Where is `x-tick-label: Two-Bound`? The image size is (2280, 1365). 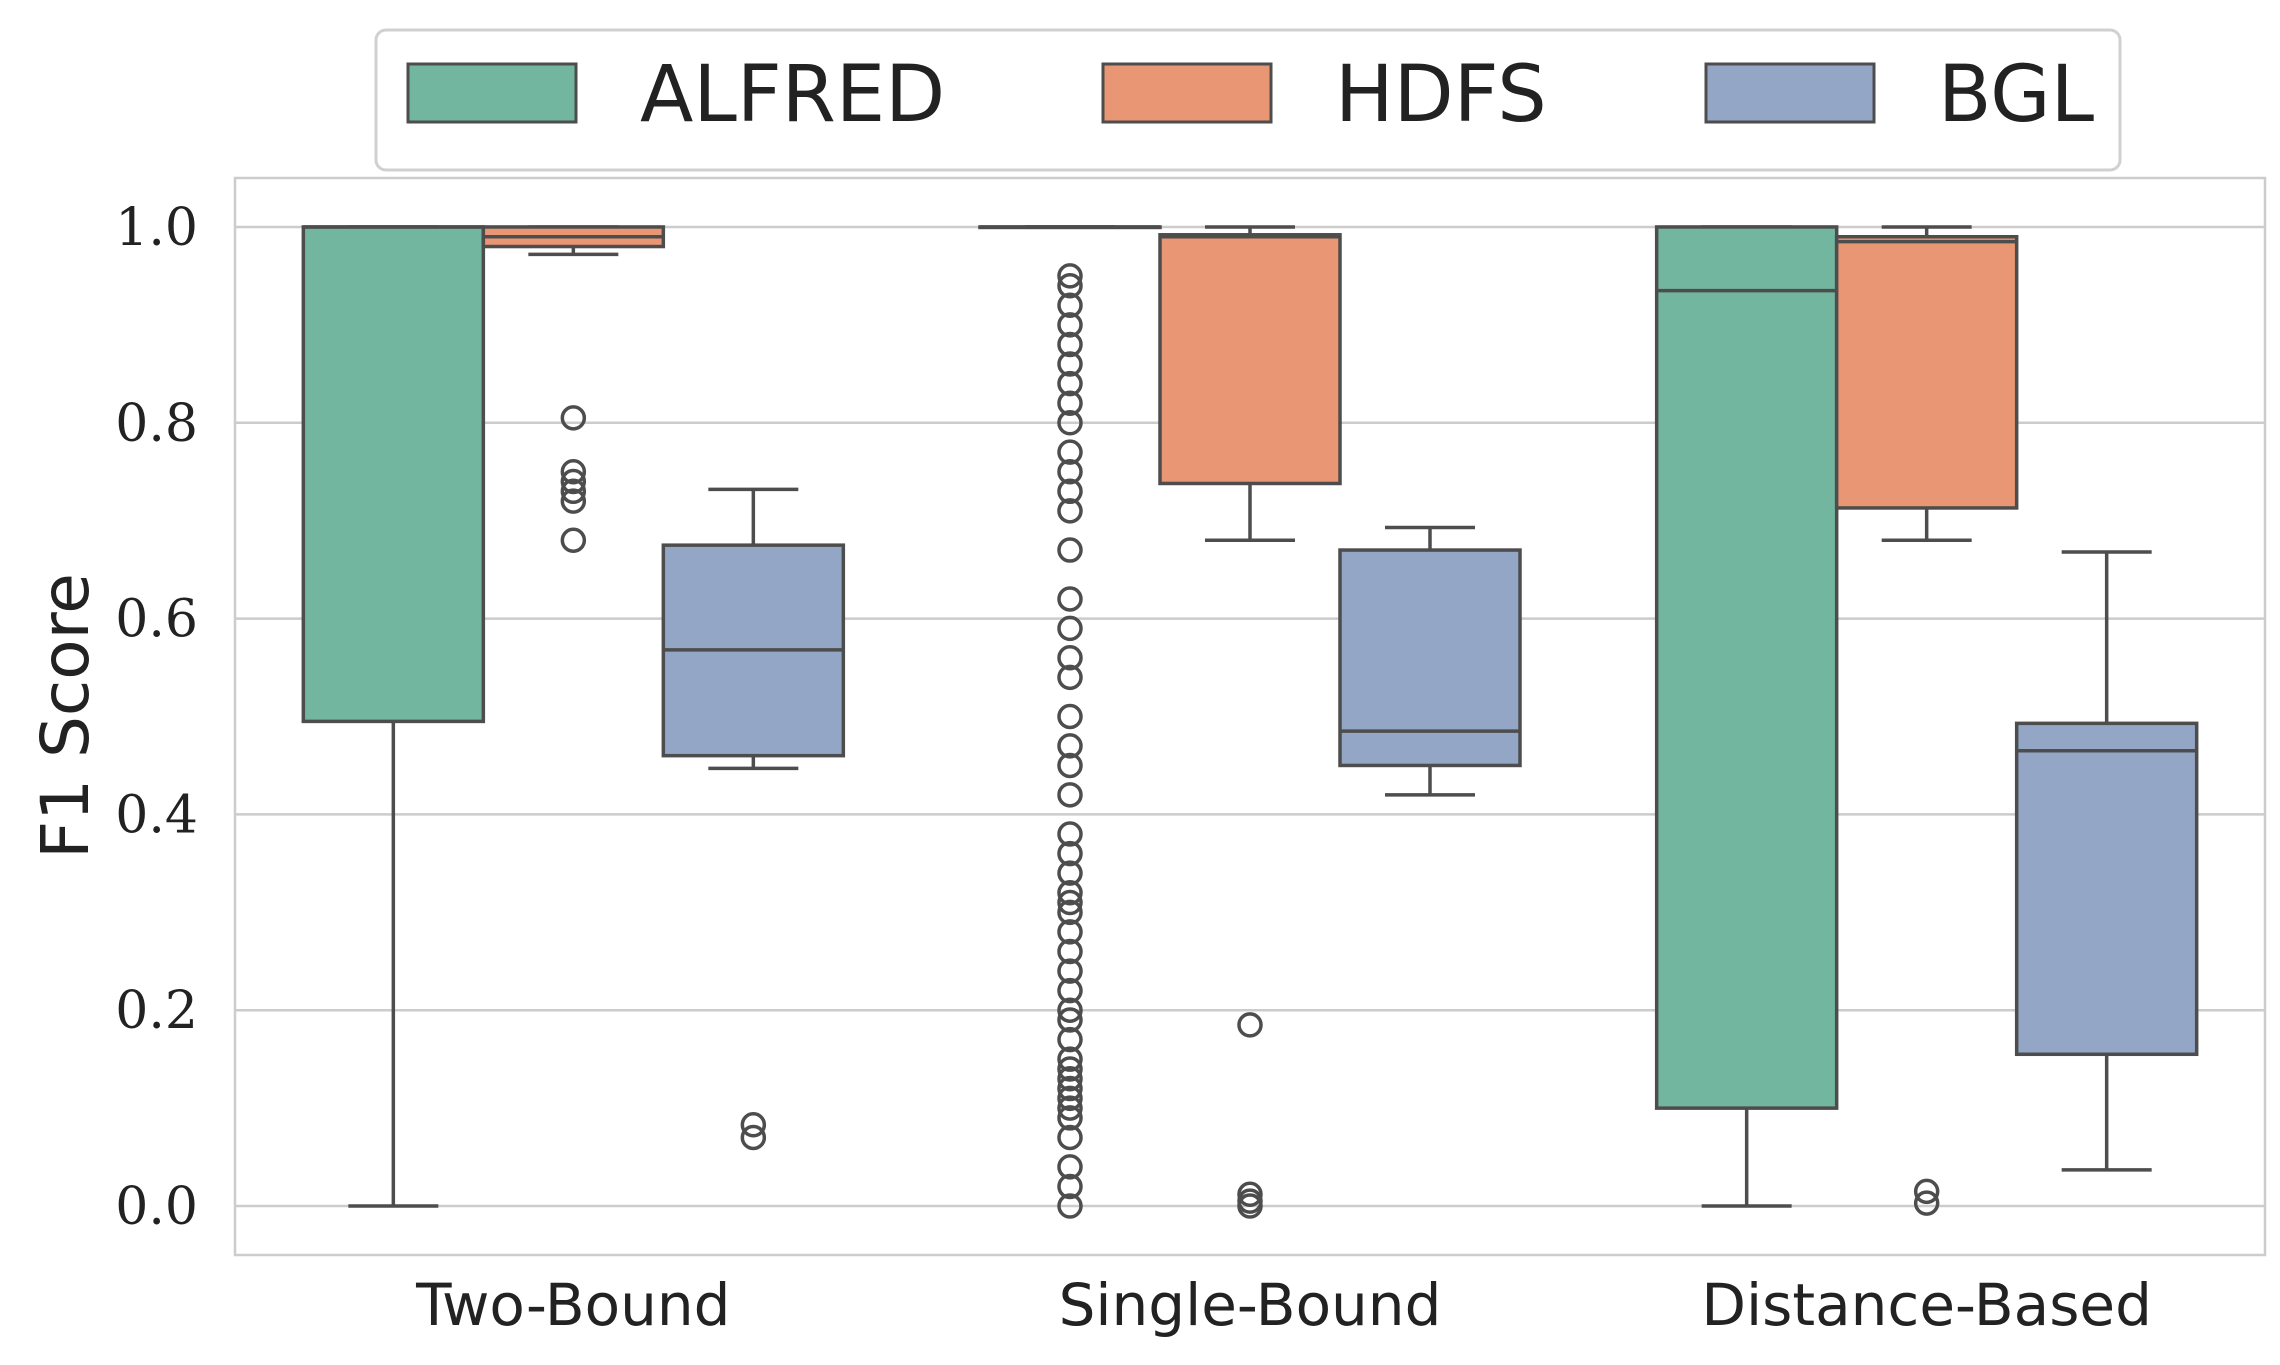
x-tick-label: Two-Bound is located at coordinates (572, 1305).